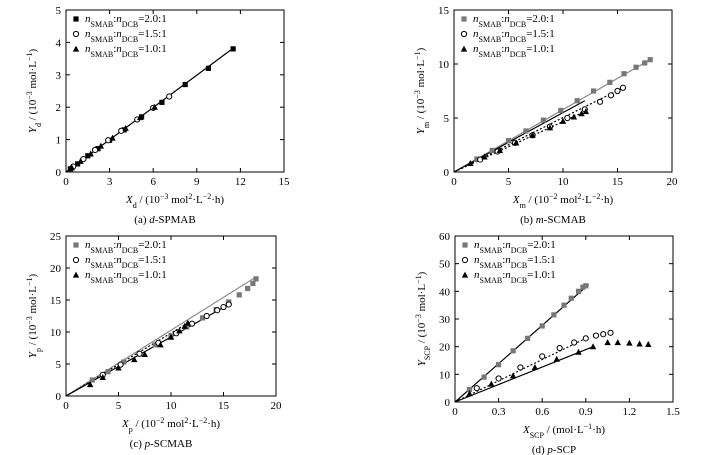 Image resolution: width=704 pixels, height=455 pixels. What do you see at coordinates (563, 201) in the screenshot?
I see `x-axis-label: Xm / (10−2 mol2·L−2·h)` at bounding box center [563, 201].